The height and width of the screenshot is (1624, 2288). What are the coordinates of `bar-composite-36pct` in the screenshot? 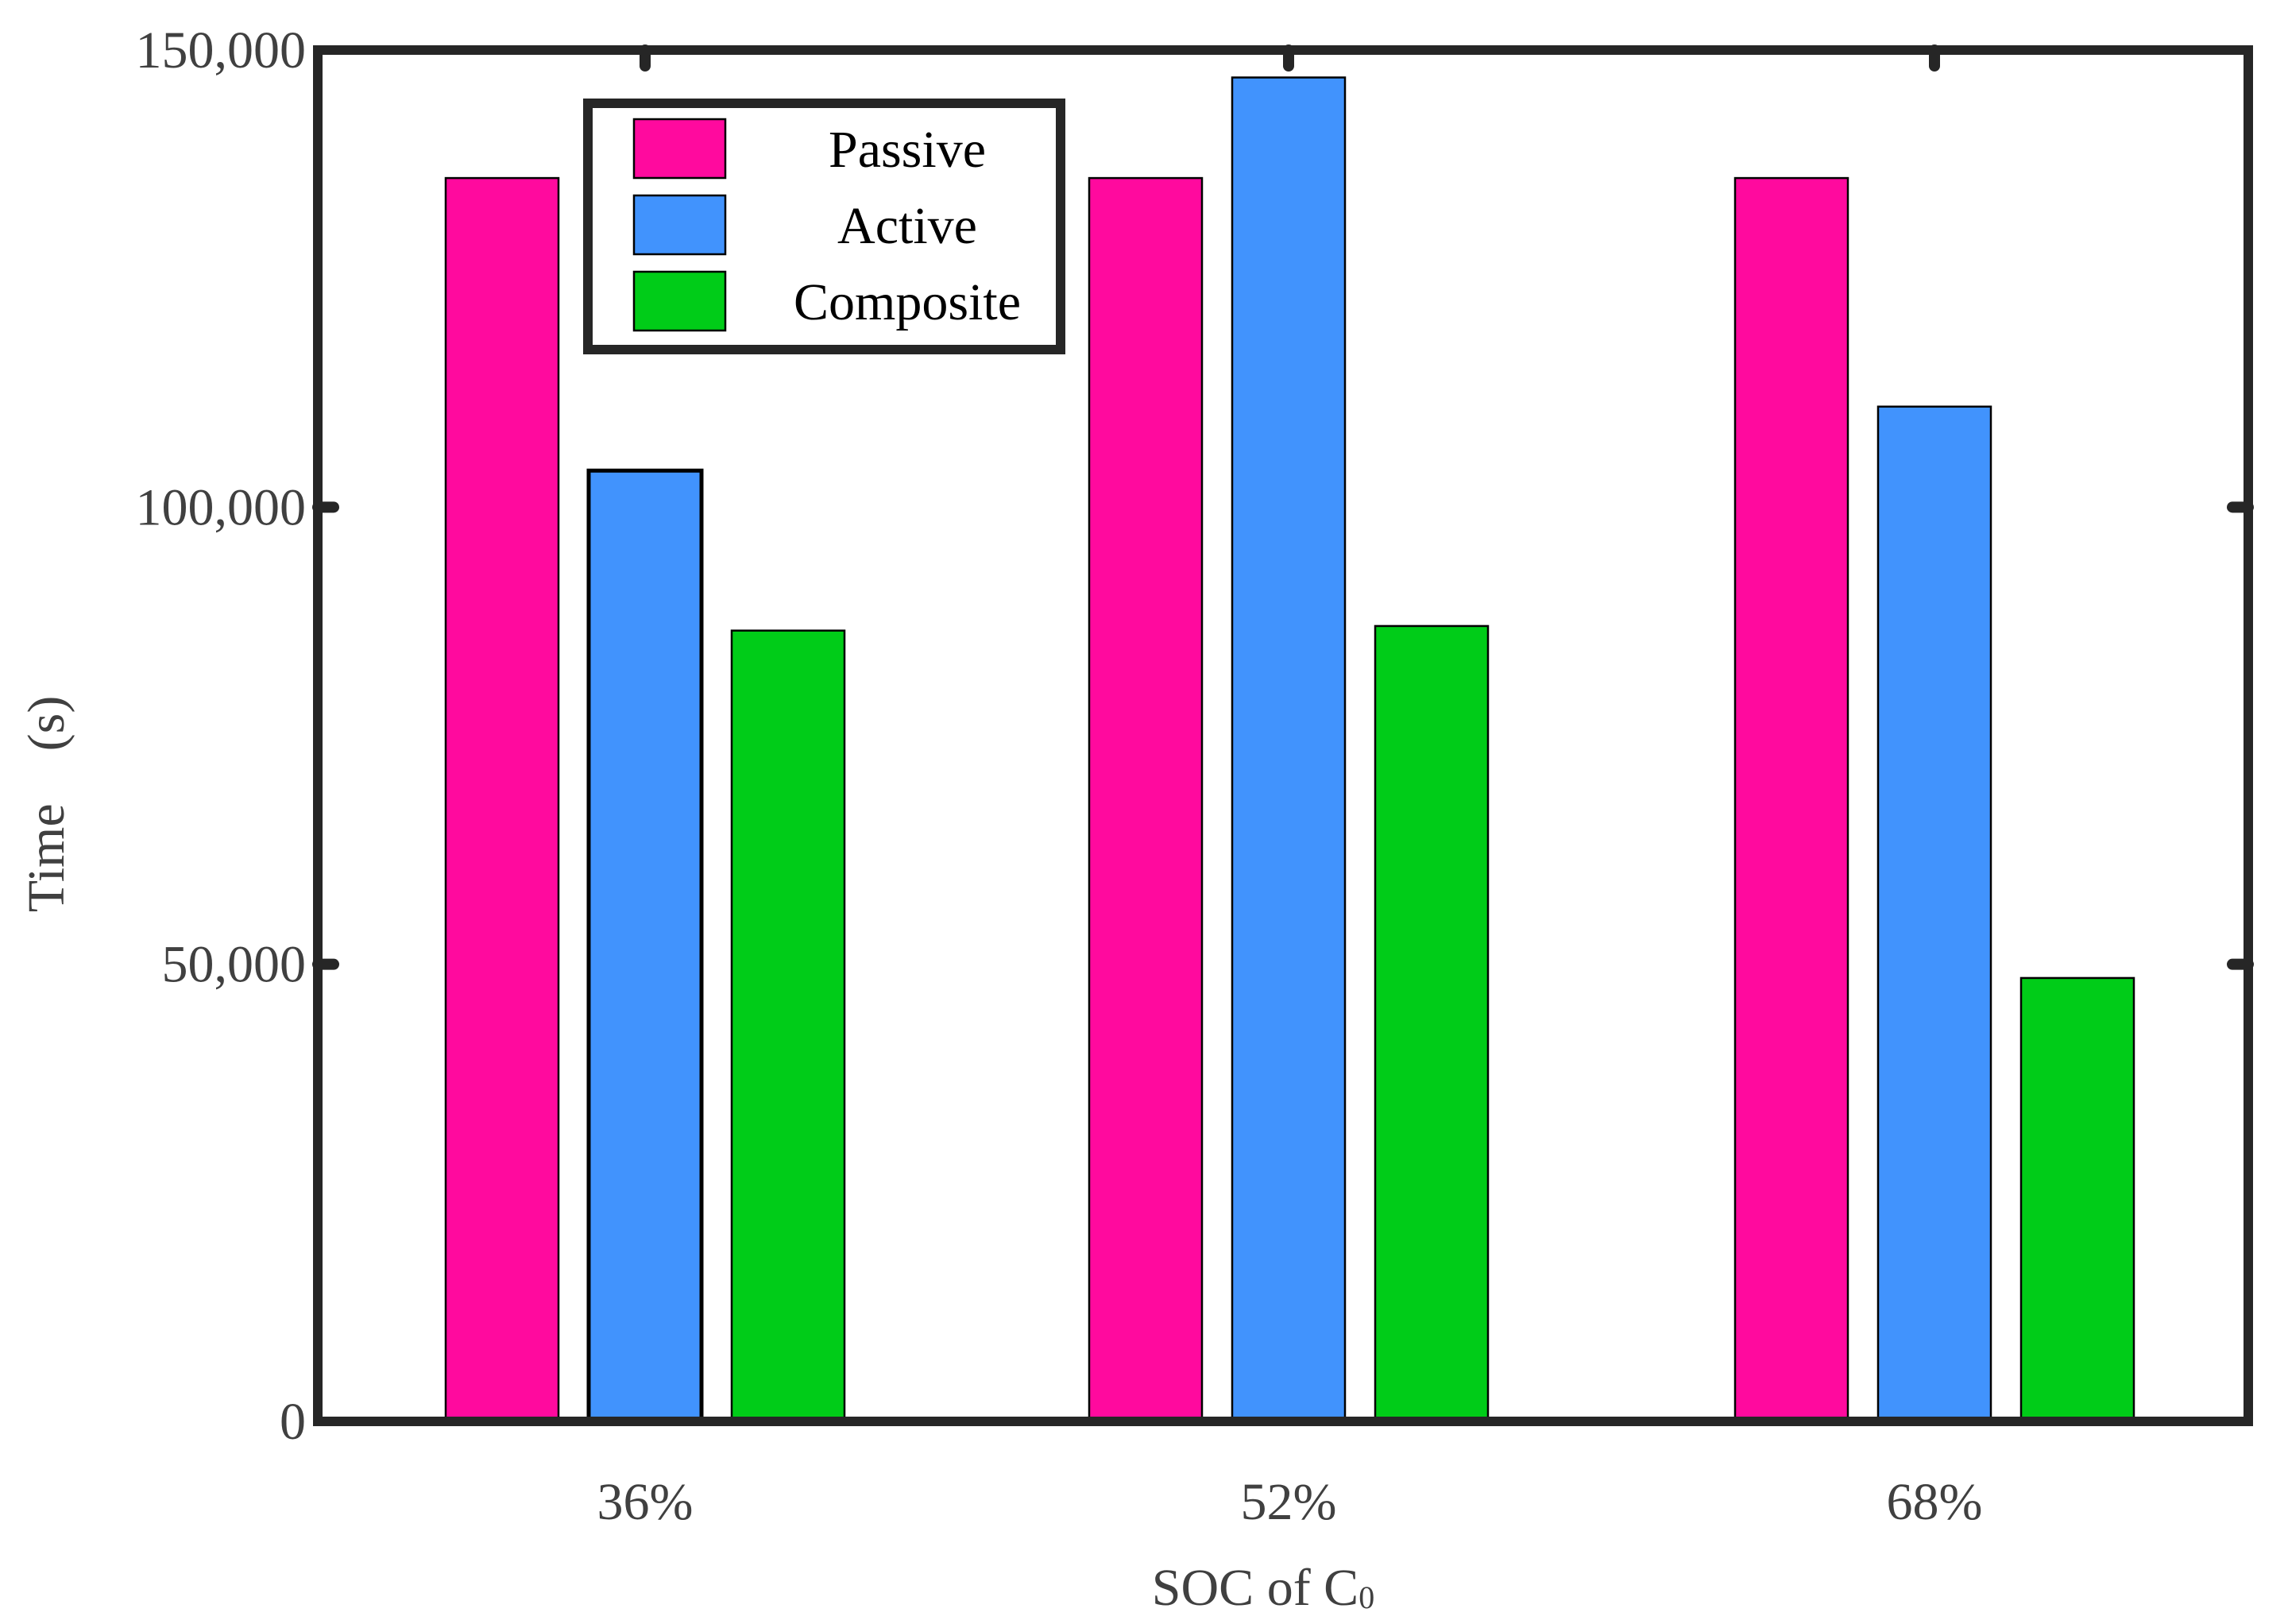 It's located at (788, 1026).